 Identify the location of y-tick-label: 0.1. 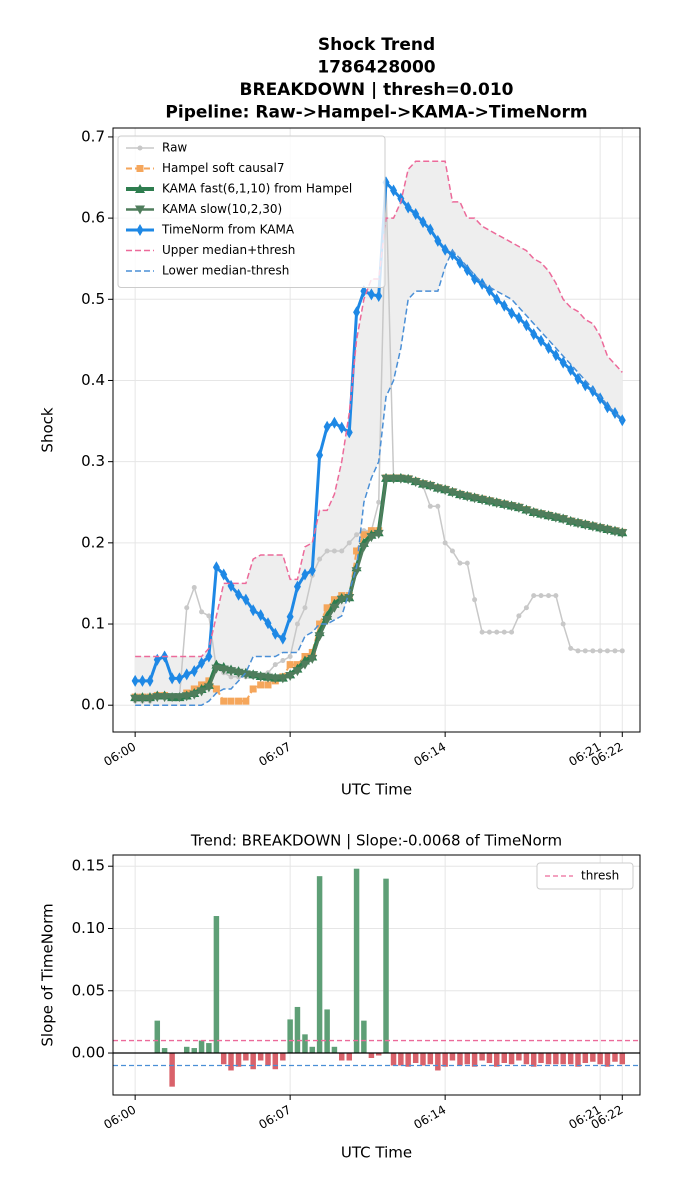
(93, 624).